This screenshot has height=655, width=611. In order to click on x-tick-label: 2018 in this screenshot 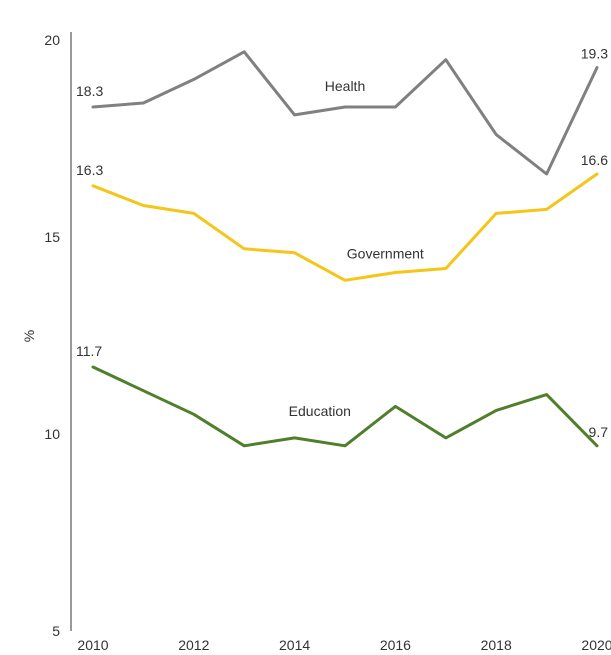, I will do `click(496, 645)`.